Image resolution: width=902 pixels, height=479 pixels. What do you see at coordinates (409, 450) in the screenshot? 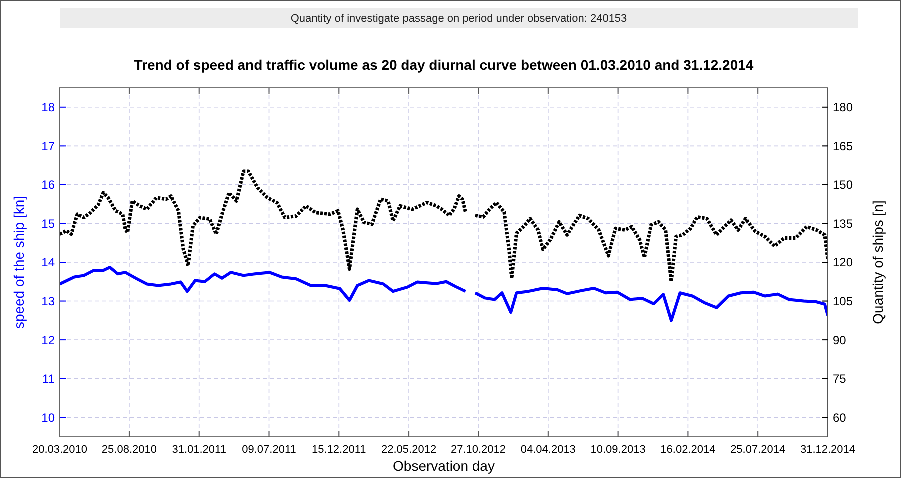
I see `x-tick-label: 22.05.2012` at bounding box center [409, 450].